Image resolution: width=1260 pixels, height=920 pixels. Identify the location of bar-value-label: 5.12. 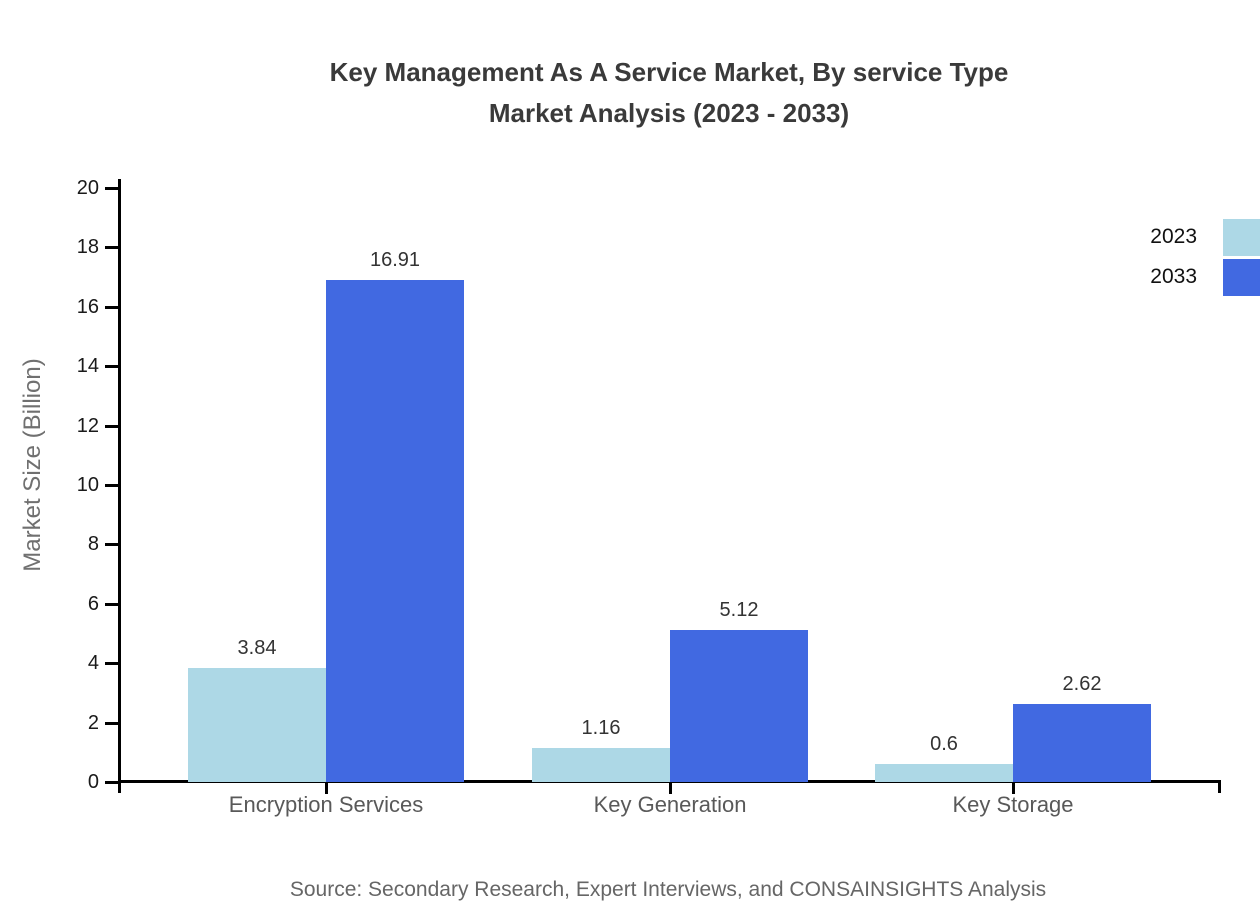
(739, 609).